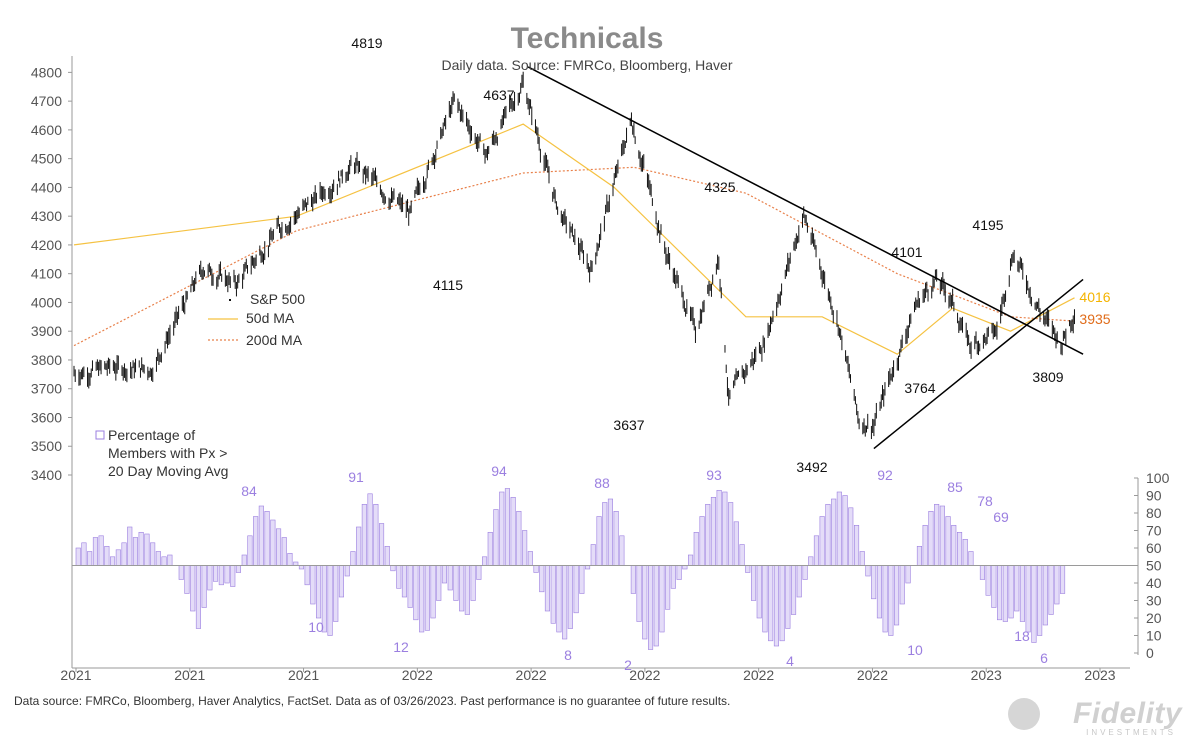 The image size is (1200, 746). I want to click on breadth-label-6: 6, so click(1044, 658).